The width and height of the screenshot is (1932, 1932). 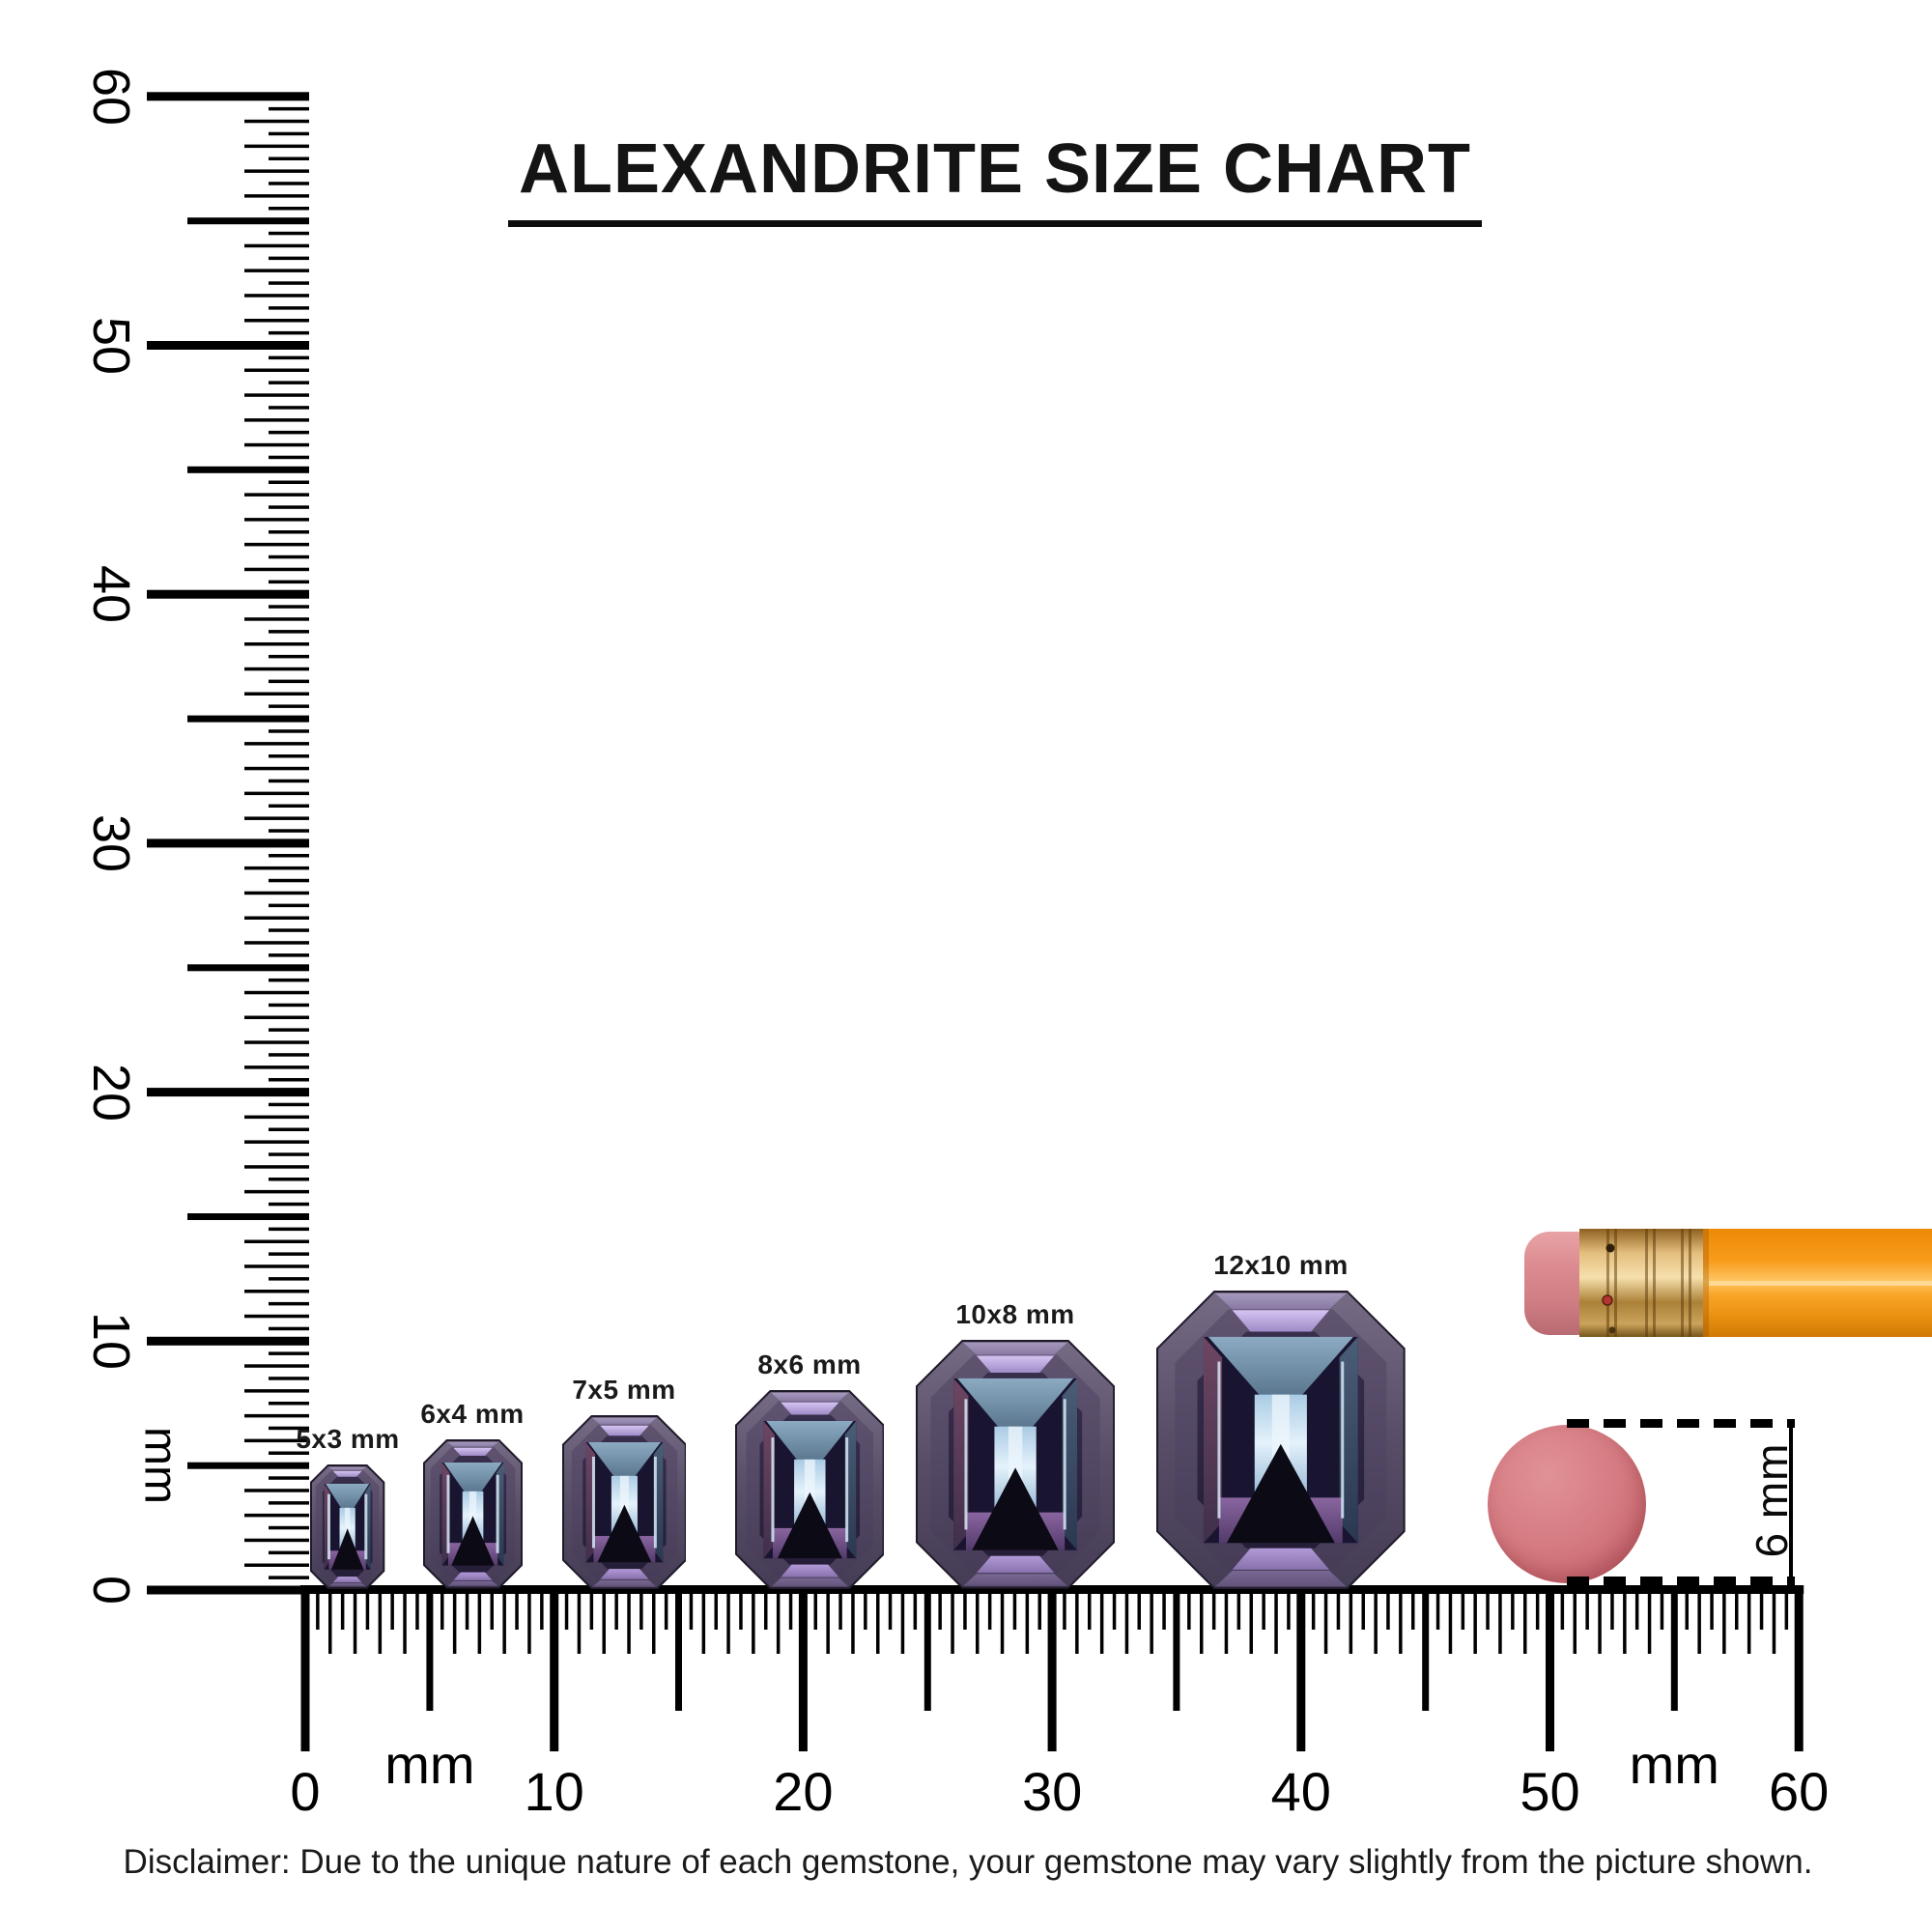 What do you see at coordinates (1772, 1500) in the screenshot?
I see `eraser-size-label: 6 mm` at bounding box center [1772, 1500].